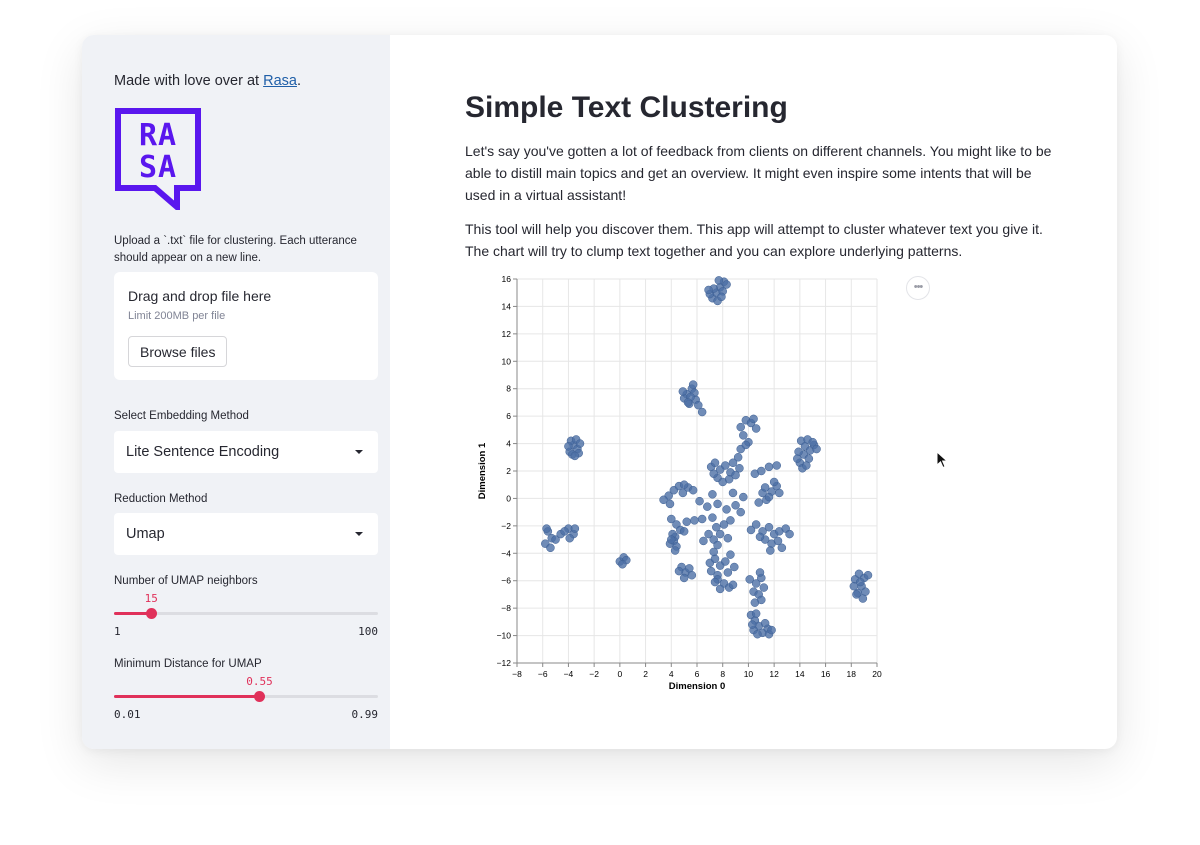 The height and width of the screenshot is (845, 1200). What do you see at coordinates (246, 534) in the screenshot?
I see `reduction-select: Umap` at bounding box center [246, 534].